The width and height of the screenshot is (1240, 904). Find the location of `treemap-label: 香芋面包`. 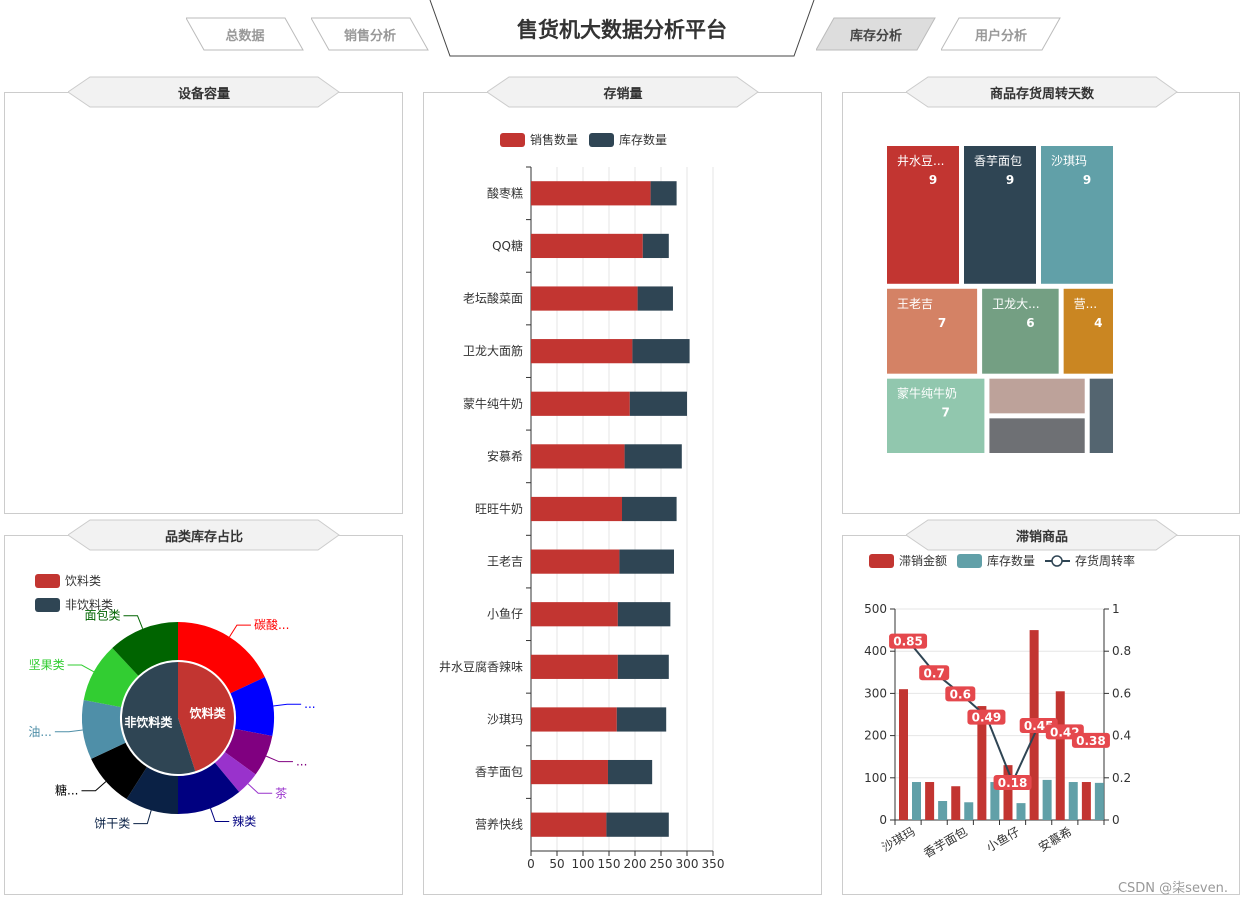

treemap-label: 香芋面包 is located at coordinates (998, 161).